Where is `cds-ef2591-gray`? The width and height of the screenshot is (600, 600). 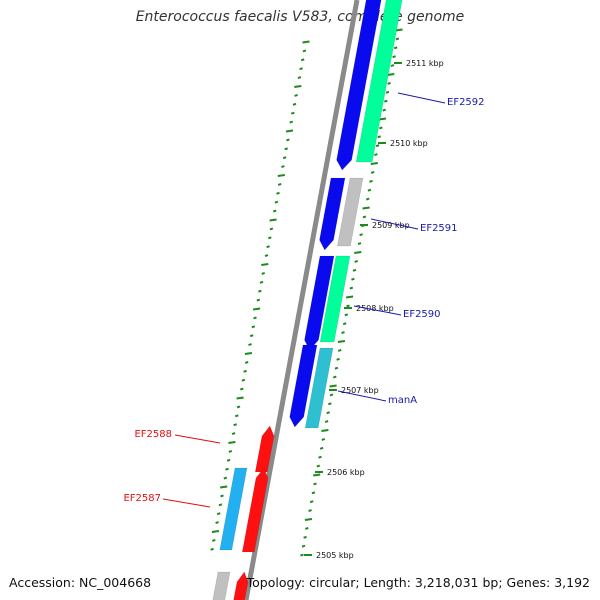 cds-ef2591-gray is located at coordinates (350, 212).